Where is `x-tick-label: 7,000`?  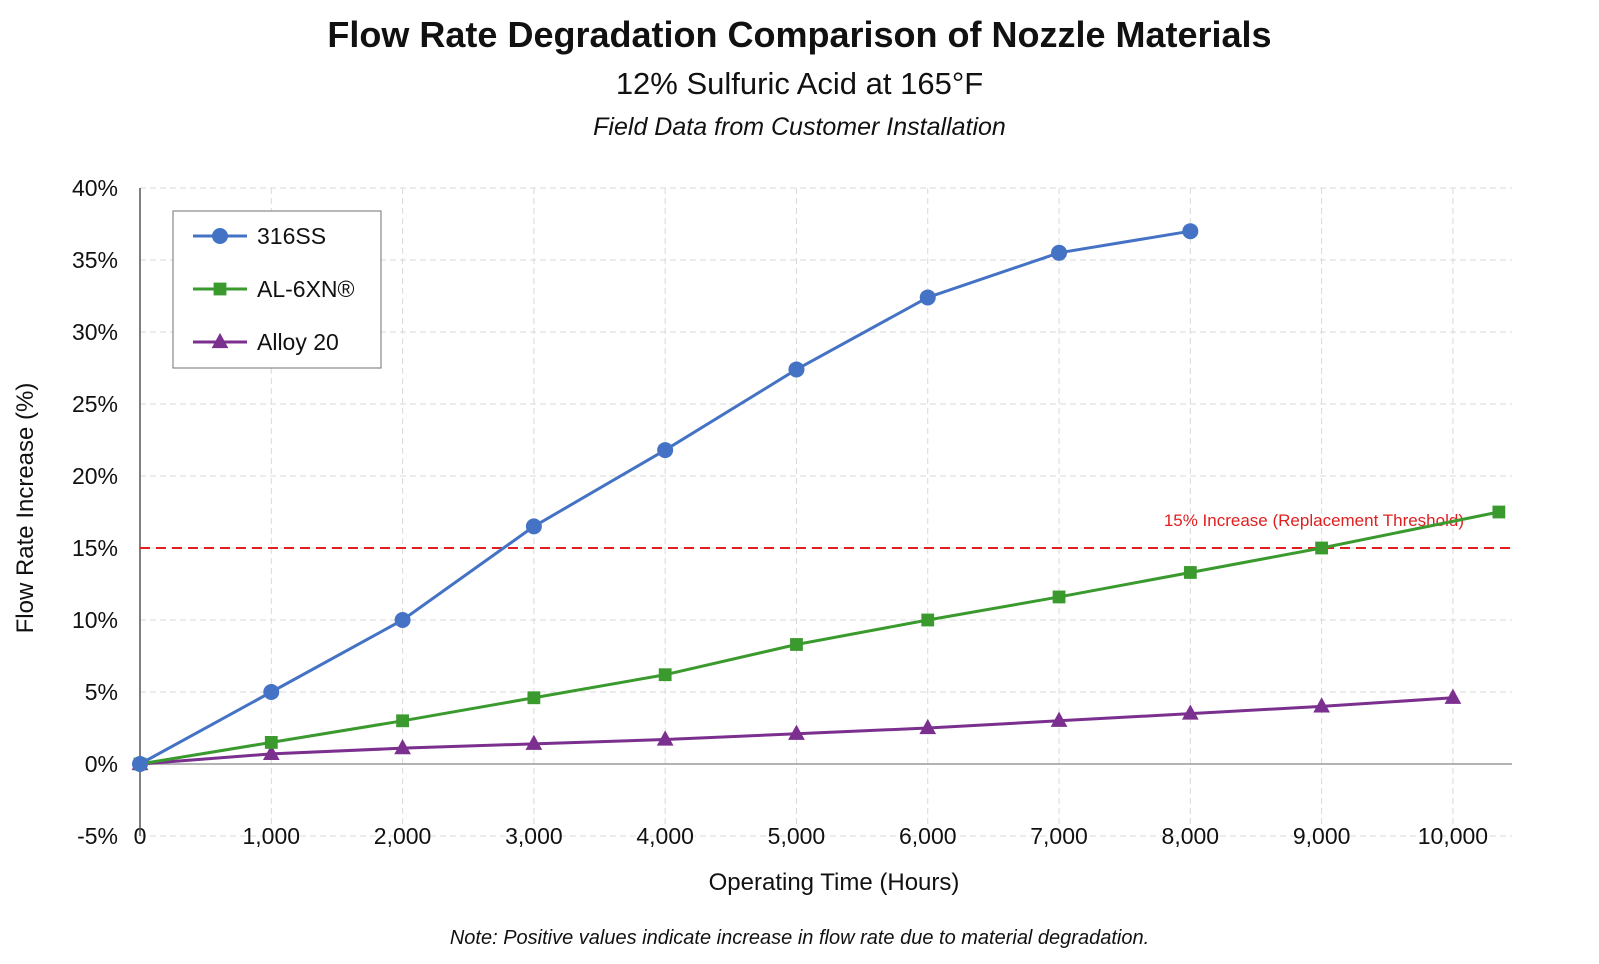
x-tick-label: 7,000 is located at coordinates (1059, 836).